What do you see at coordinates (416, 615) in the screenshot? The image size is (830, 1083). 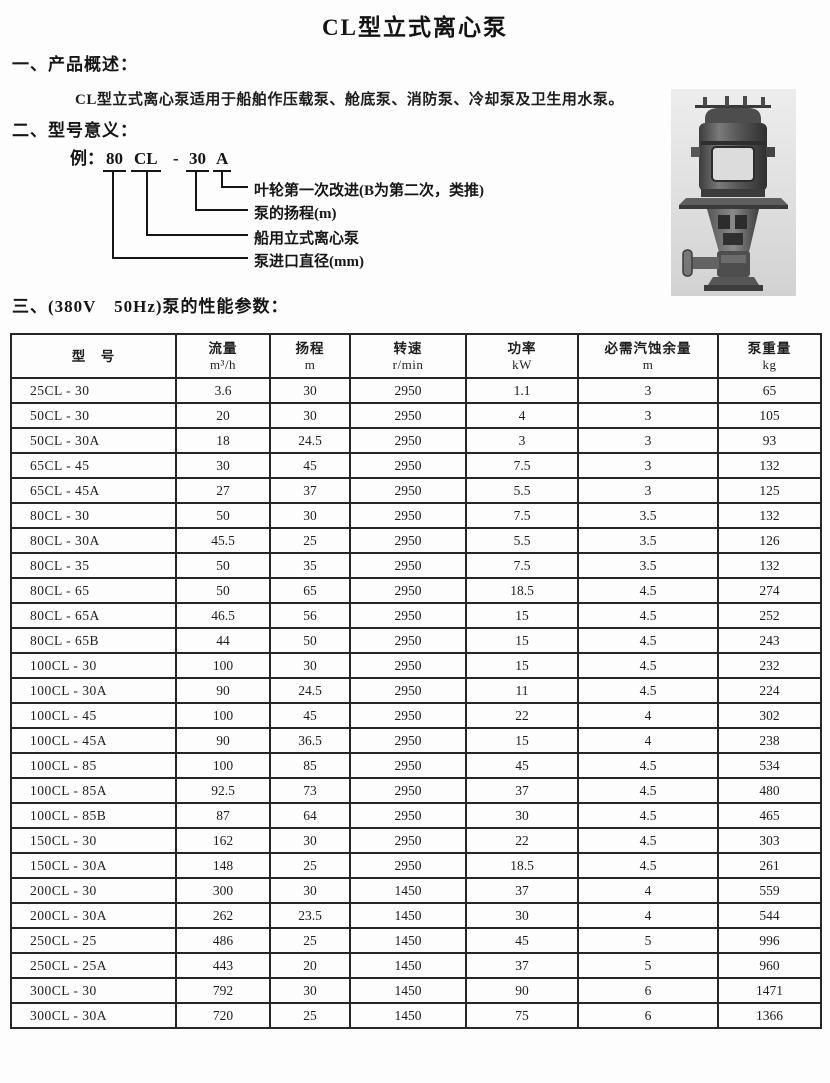 I see `table-row: 80CL - 65A 46.5 56 2950 15 4.5 252` at bounding box center [416, 615].